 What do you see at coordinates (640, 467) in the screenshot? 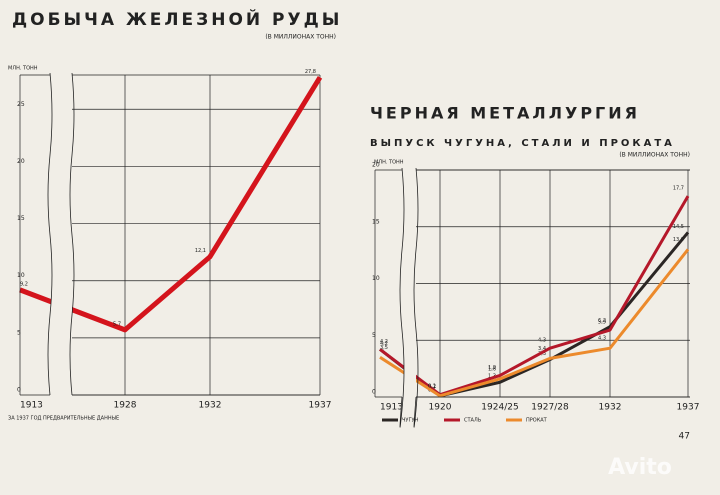
I see `watermark: Avito` at bounding box center [640, 467].